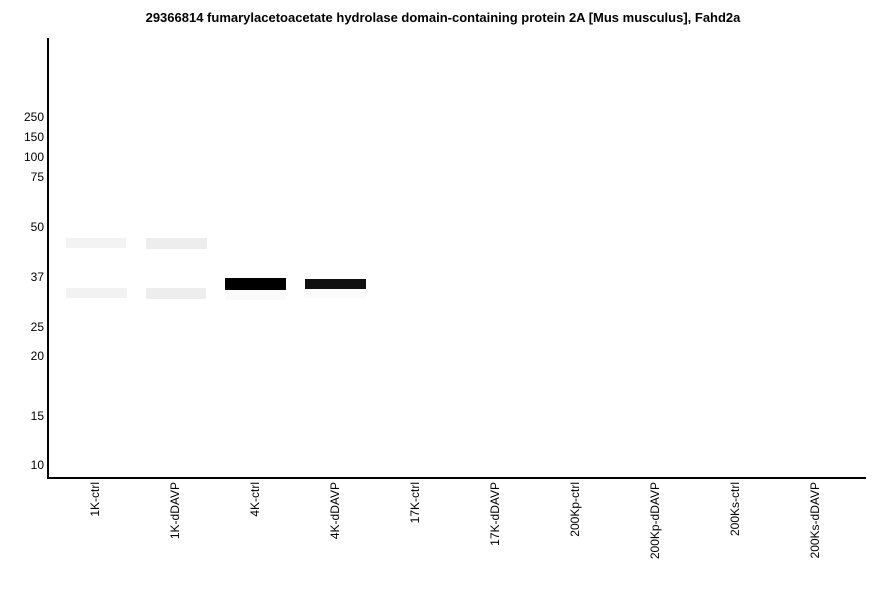  I want to click on y-axis-tick-label: 15, so click(37, 416).